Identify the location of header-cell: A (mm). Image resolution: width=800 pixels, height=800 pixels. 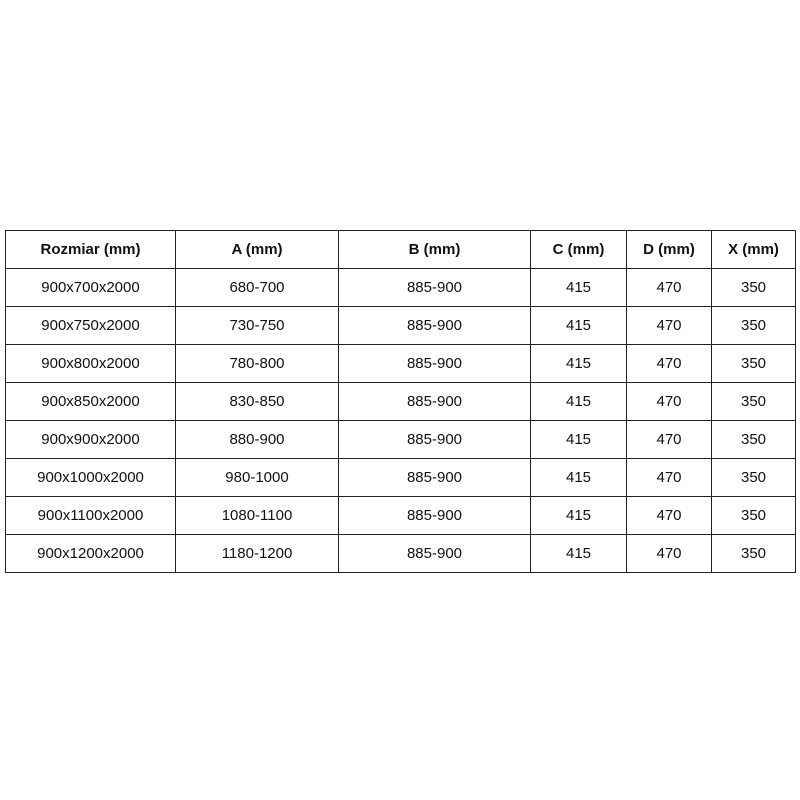
(257, 249).